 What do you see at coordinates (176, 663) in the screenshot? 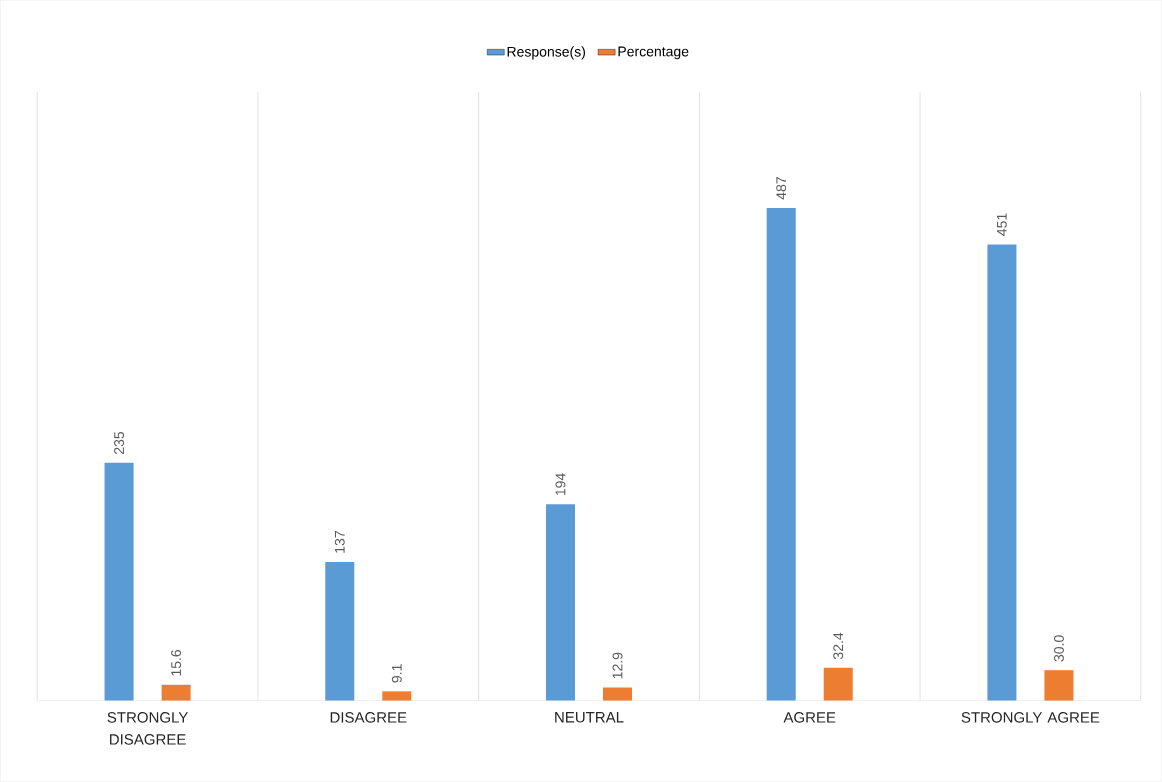
I see `data-label: 15.6` at bounding box center [176, 663].